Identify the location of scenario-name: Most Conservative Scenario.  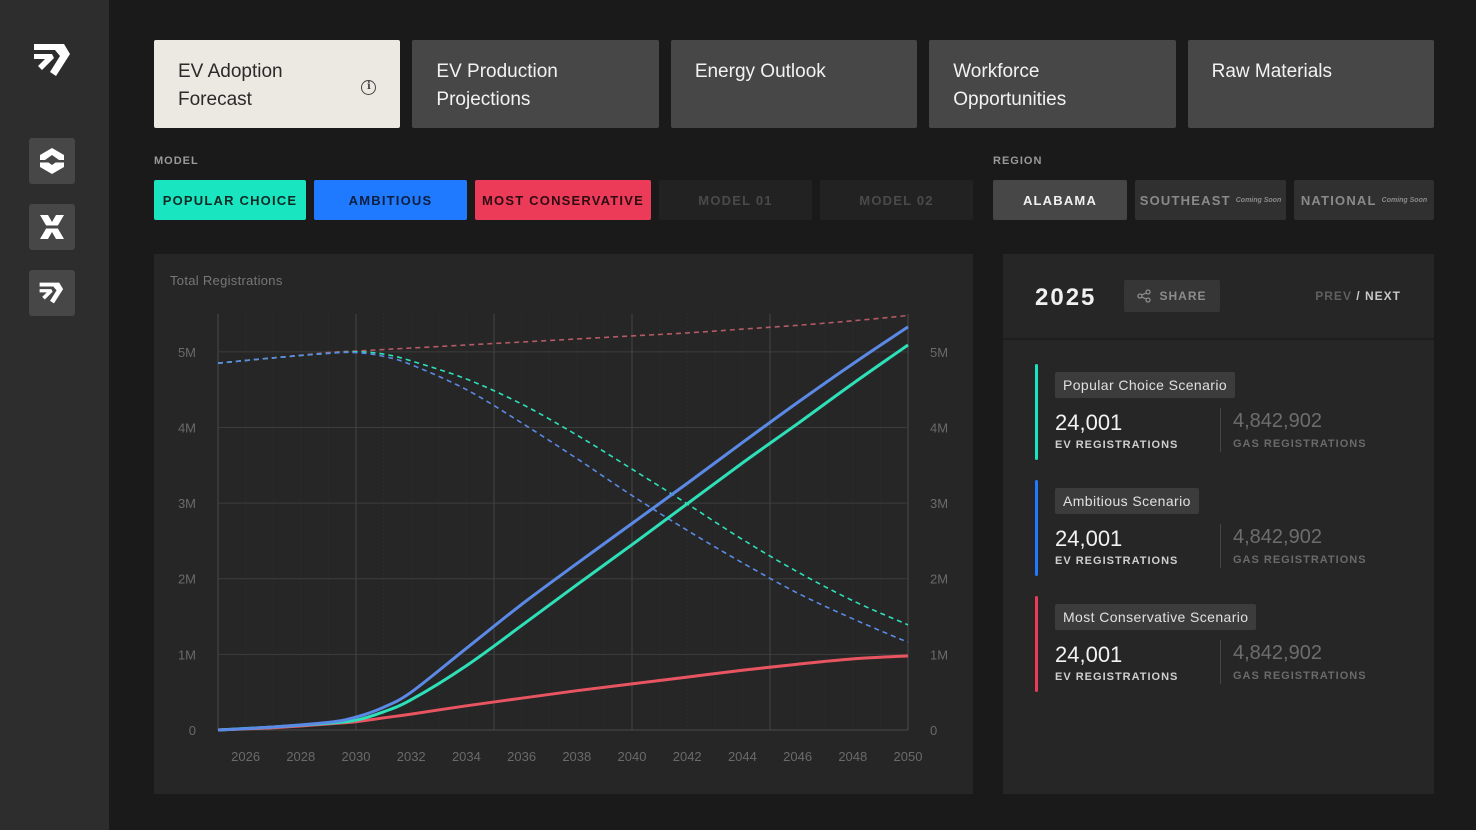
(1156, 617).